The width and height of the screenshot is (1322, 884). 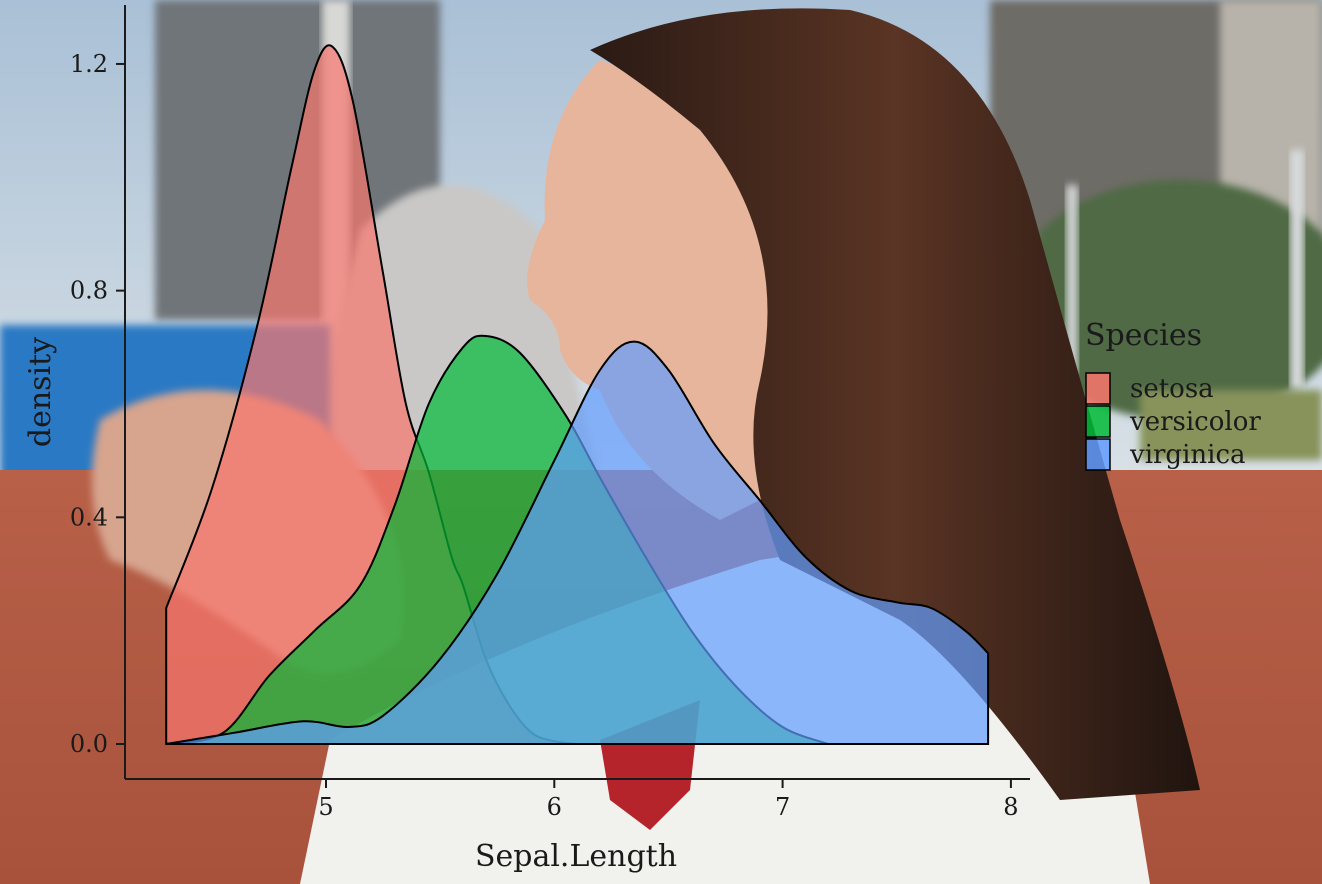 What do you see at coordinates (89, 517) in the screenshot?
I see `y-tick-label: 0.4` at bounding box center [89, 517].